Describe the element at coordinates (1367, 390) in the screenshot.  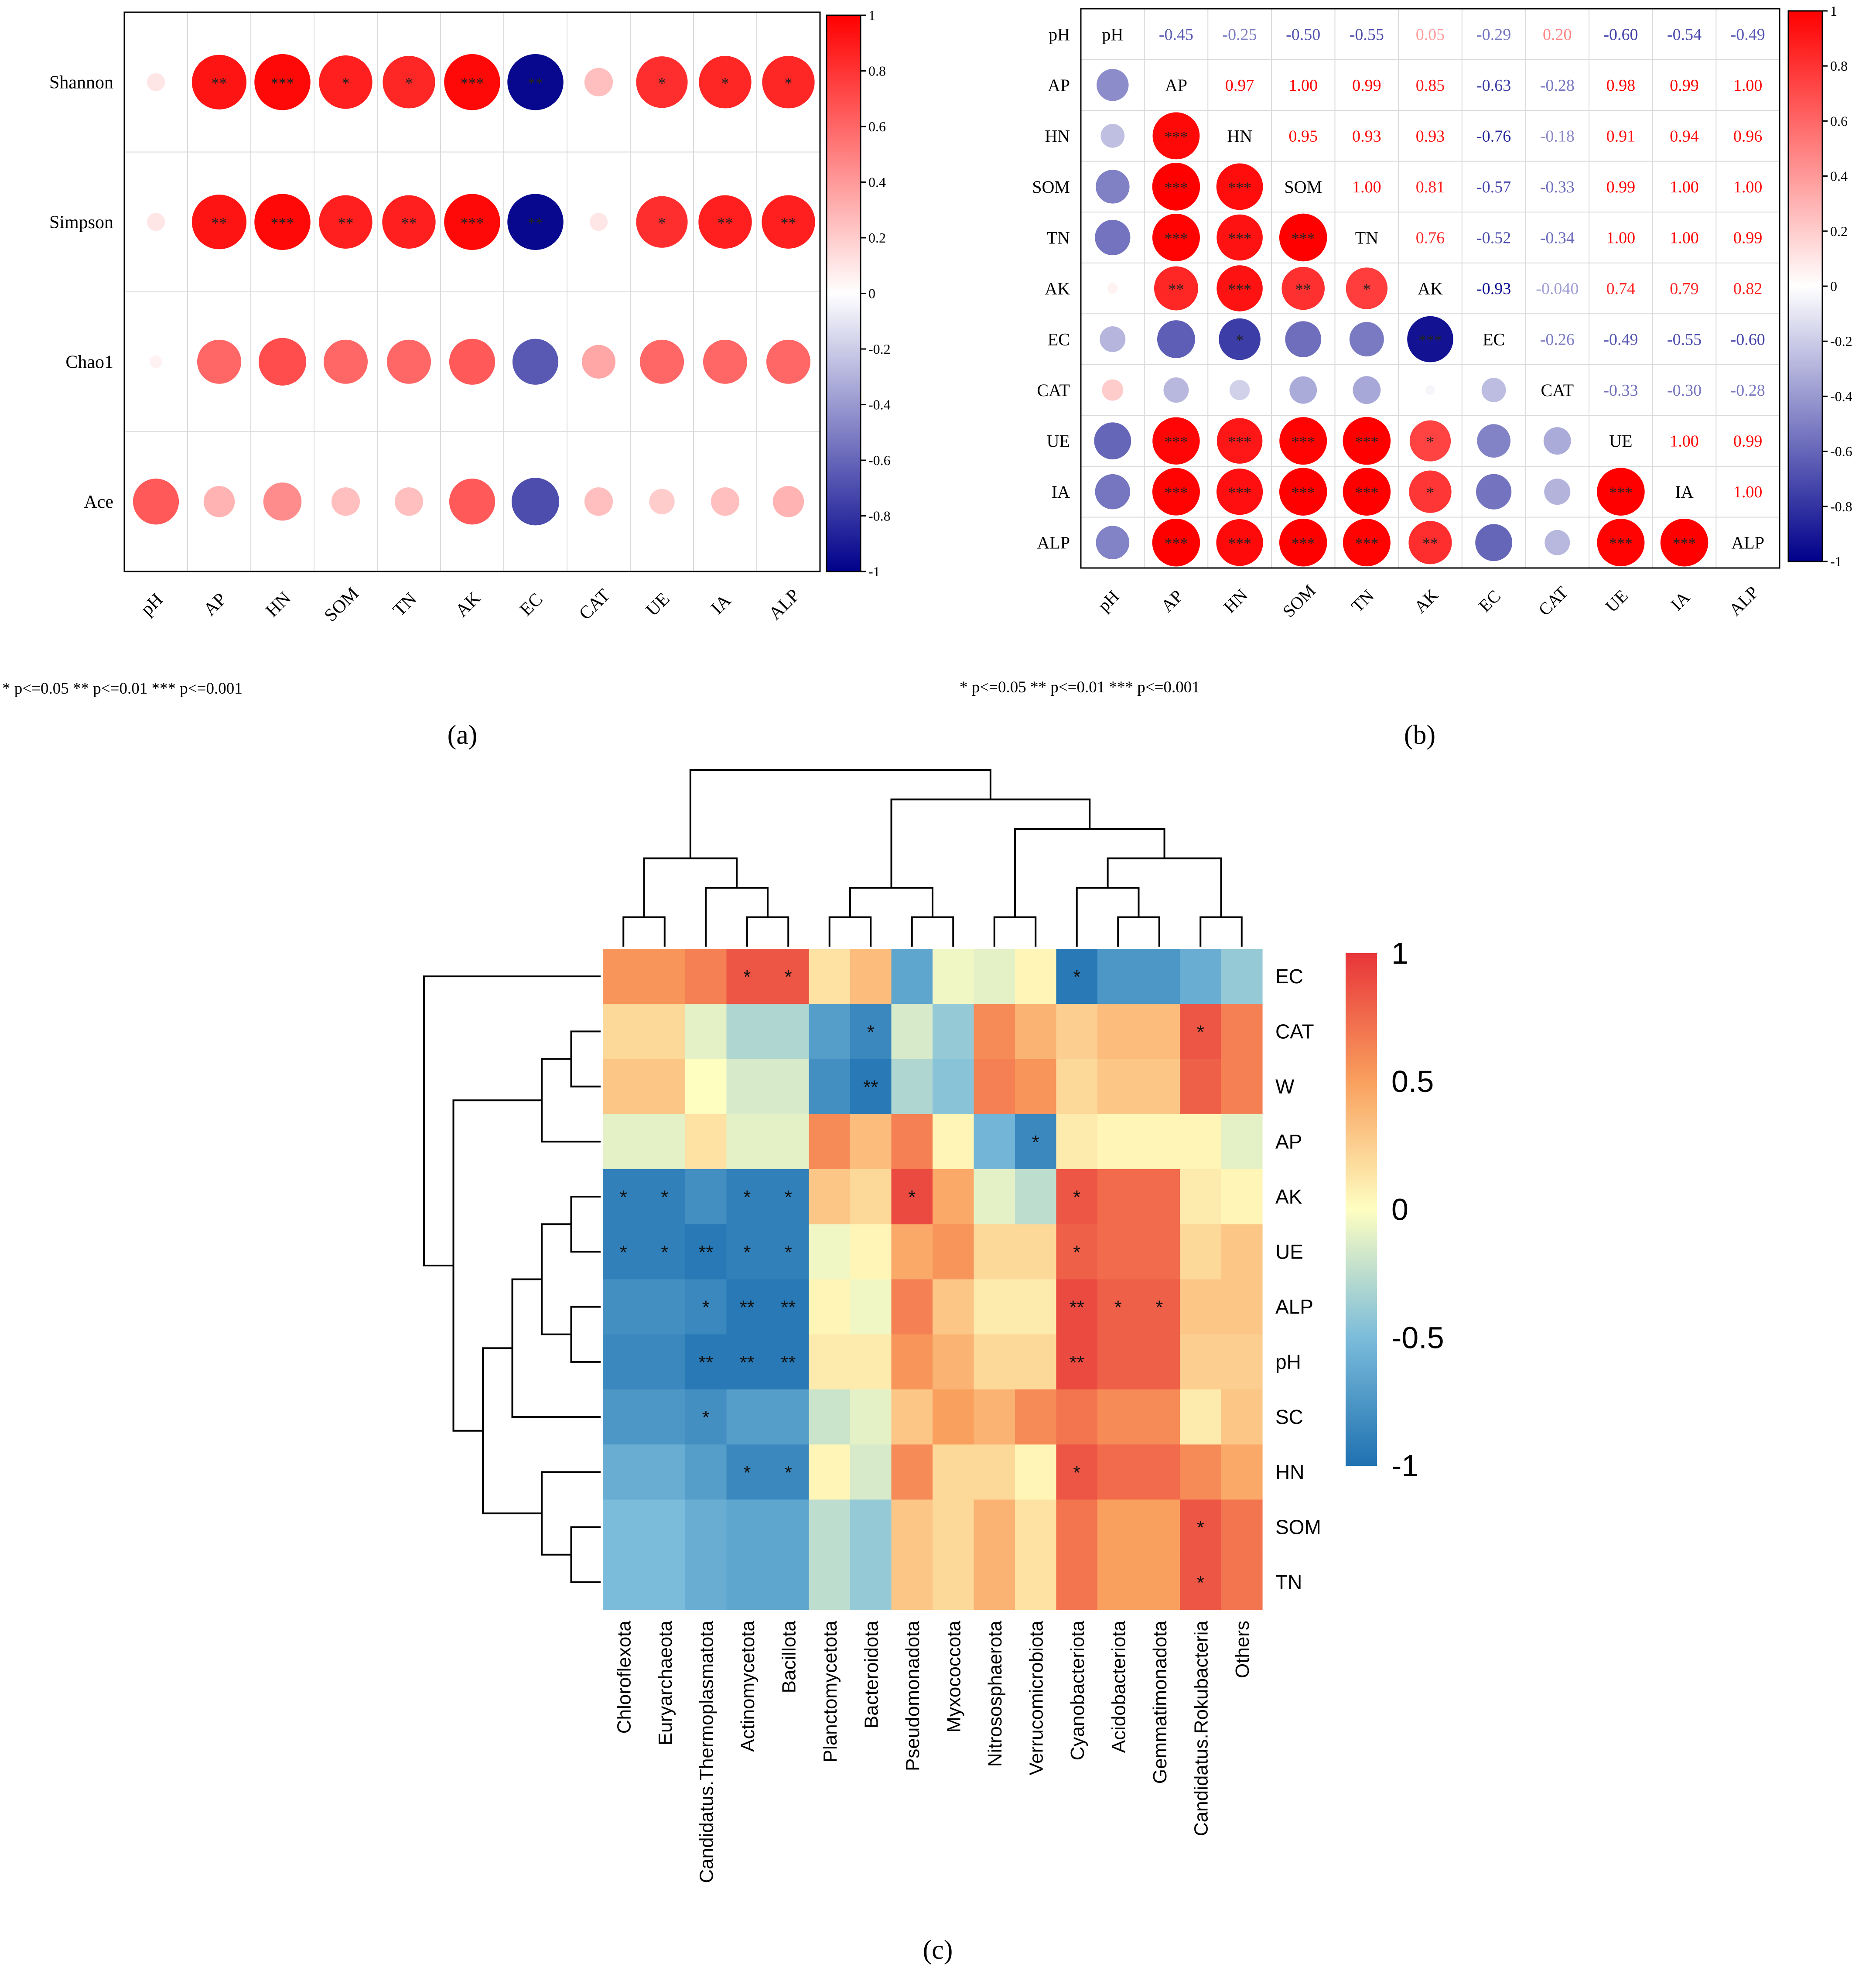
I see `bubble-cat-tn` at that location.